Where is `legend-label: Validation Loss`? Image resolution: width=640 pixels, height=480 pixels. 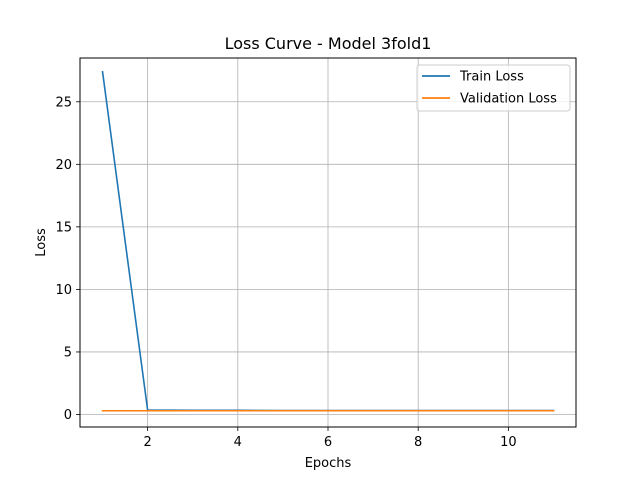
legend-label: Validation Loss is located at coordinates (508, 99).